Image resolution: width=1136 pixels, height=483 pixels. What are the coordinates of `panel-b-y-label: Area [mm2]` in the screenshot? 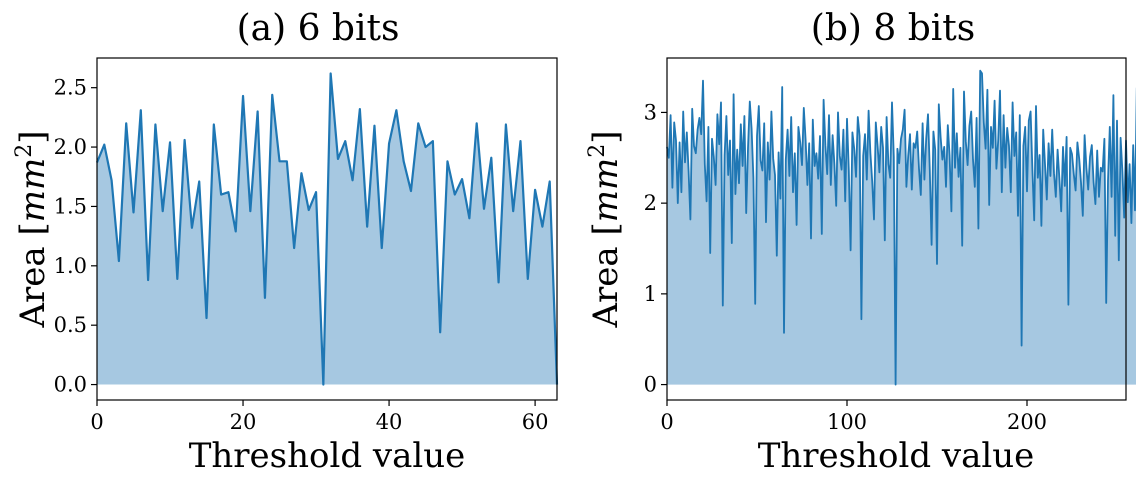 It's located at (605, 229).